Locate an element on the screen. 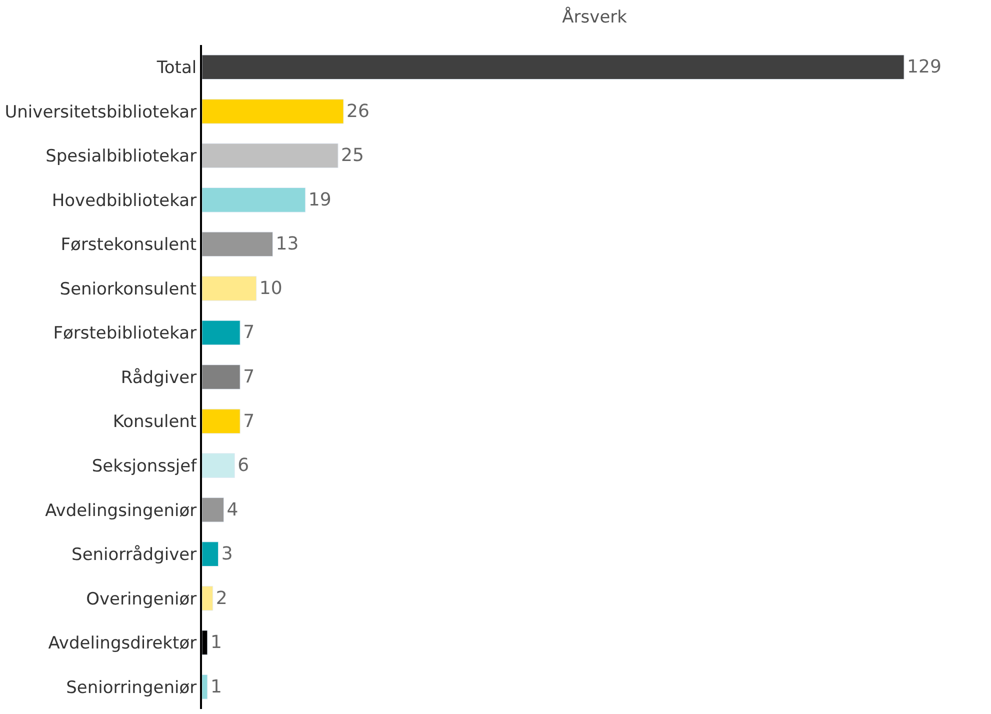 The image size is (991, 714). y-tick-label: Avdelingsingeniør is located at coordinates (121, 510).